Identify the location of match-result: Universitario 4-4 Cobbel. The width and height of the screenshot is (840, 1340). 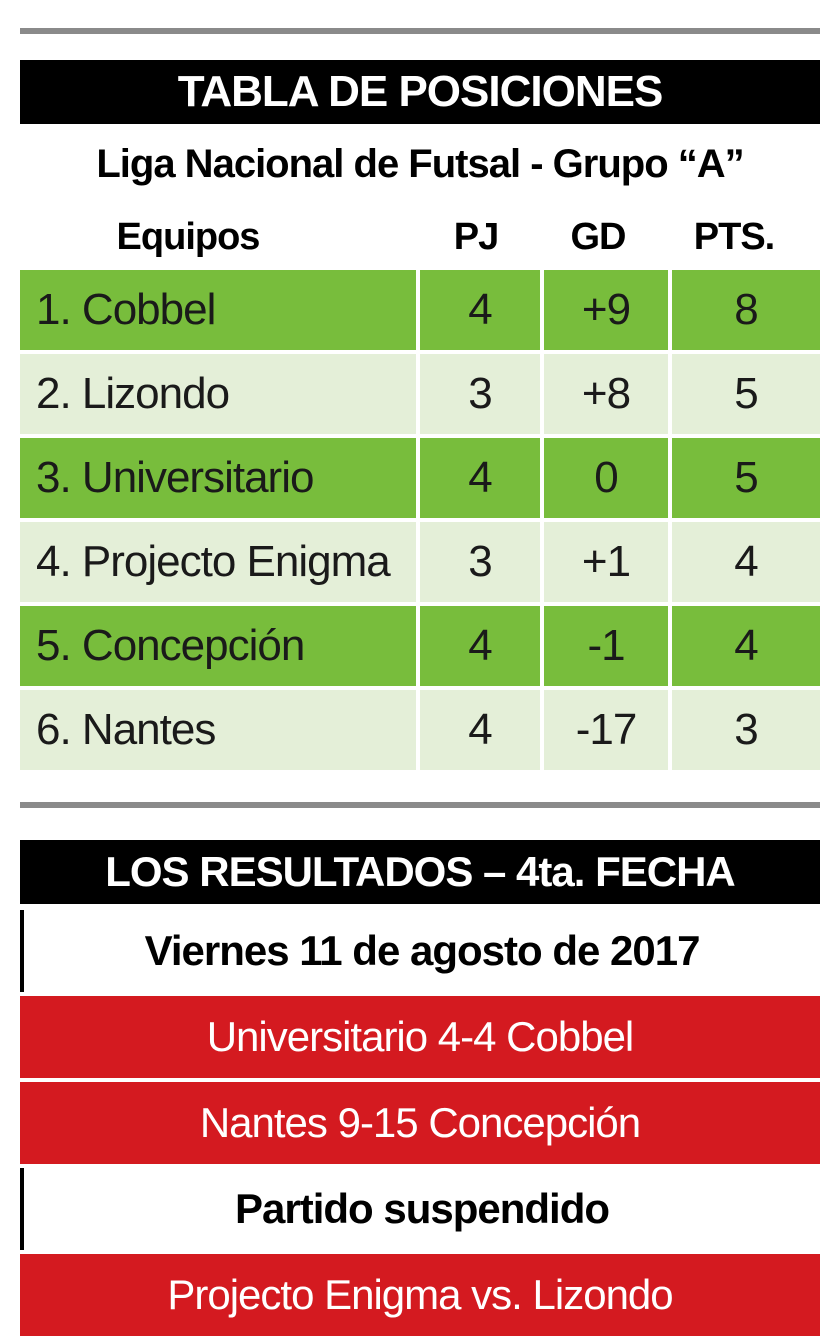
(420, 1037).